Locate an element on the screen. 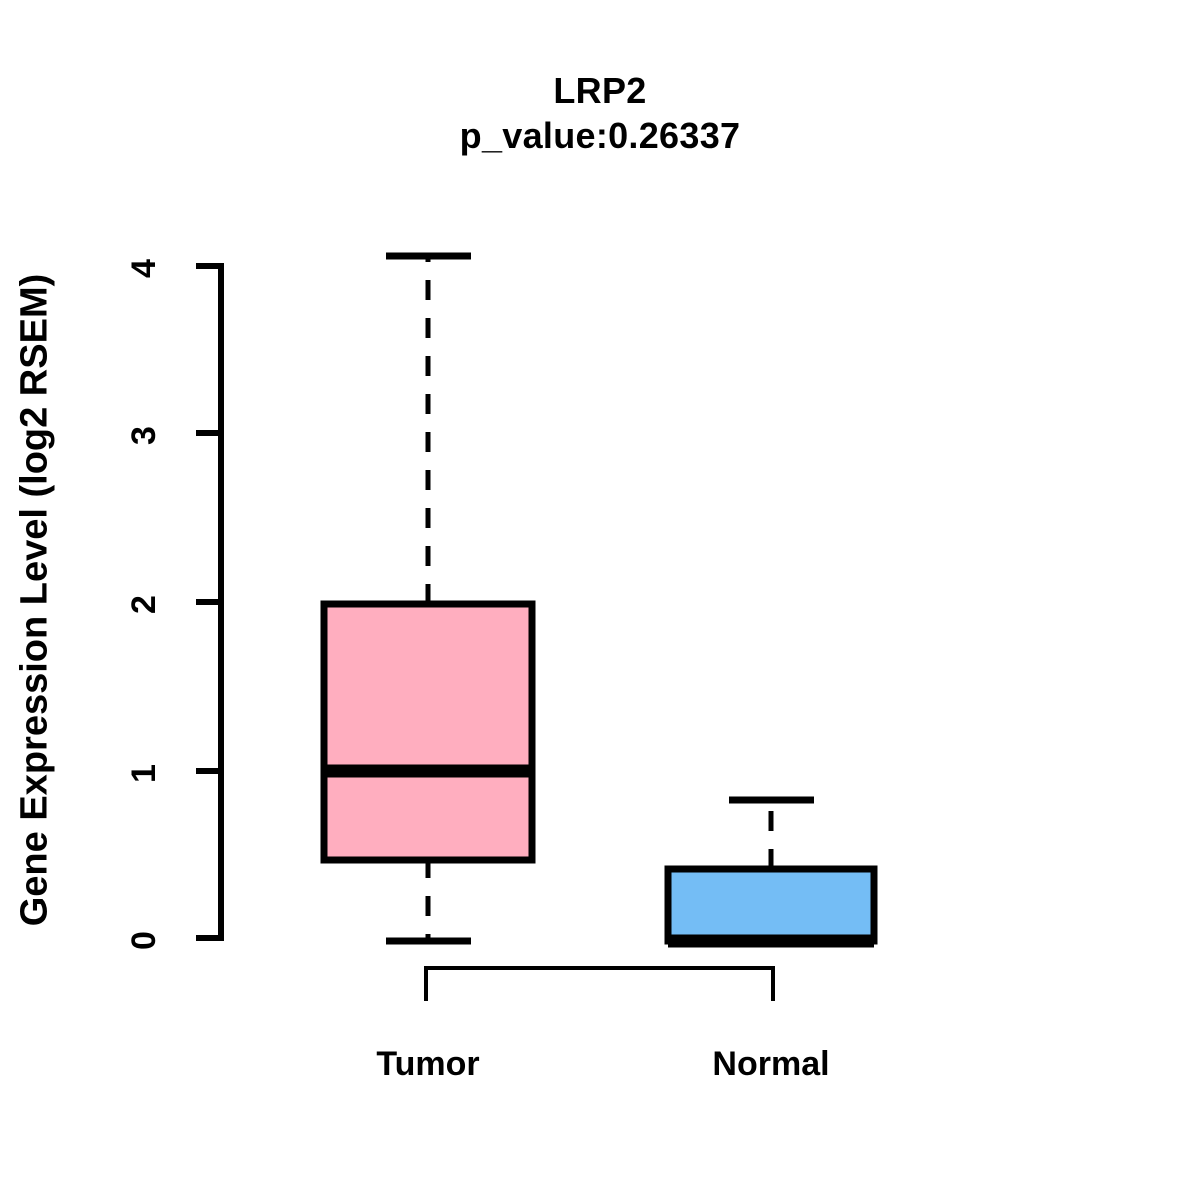  x-tick-label-tumor: Tumor is located at coordinates (427, 1064).